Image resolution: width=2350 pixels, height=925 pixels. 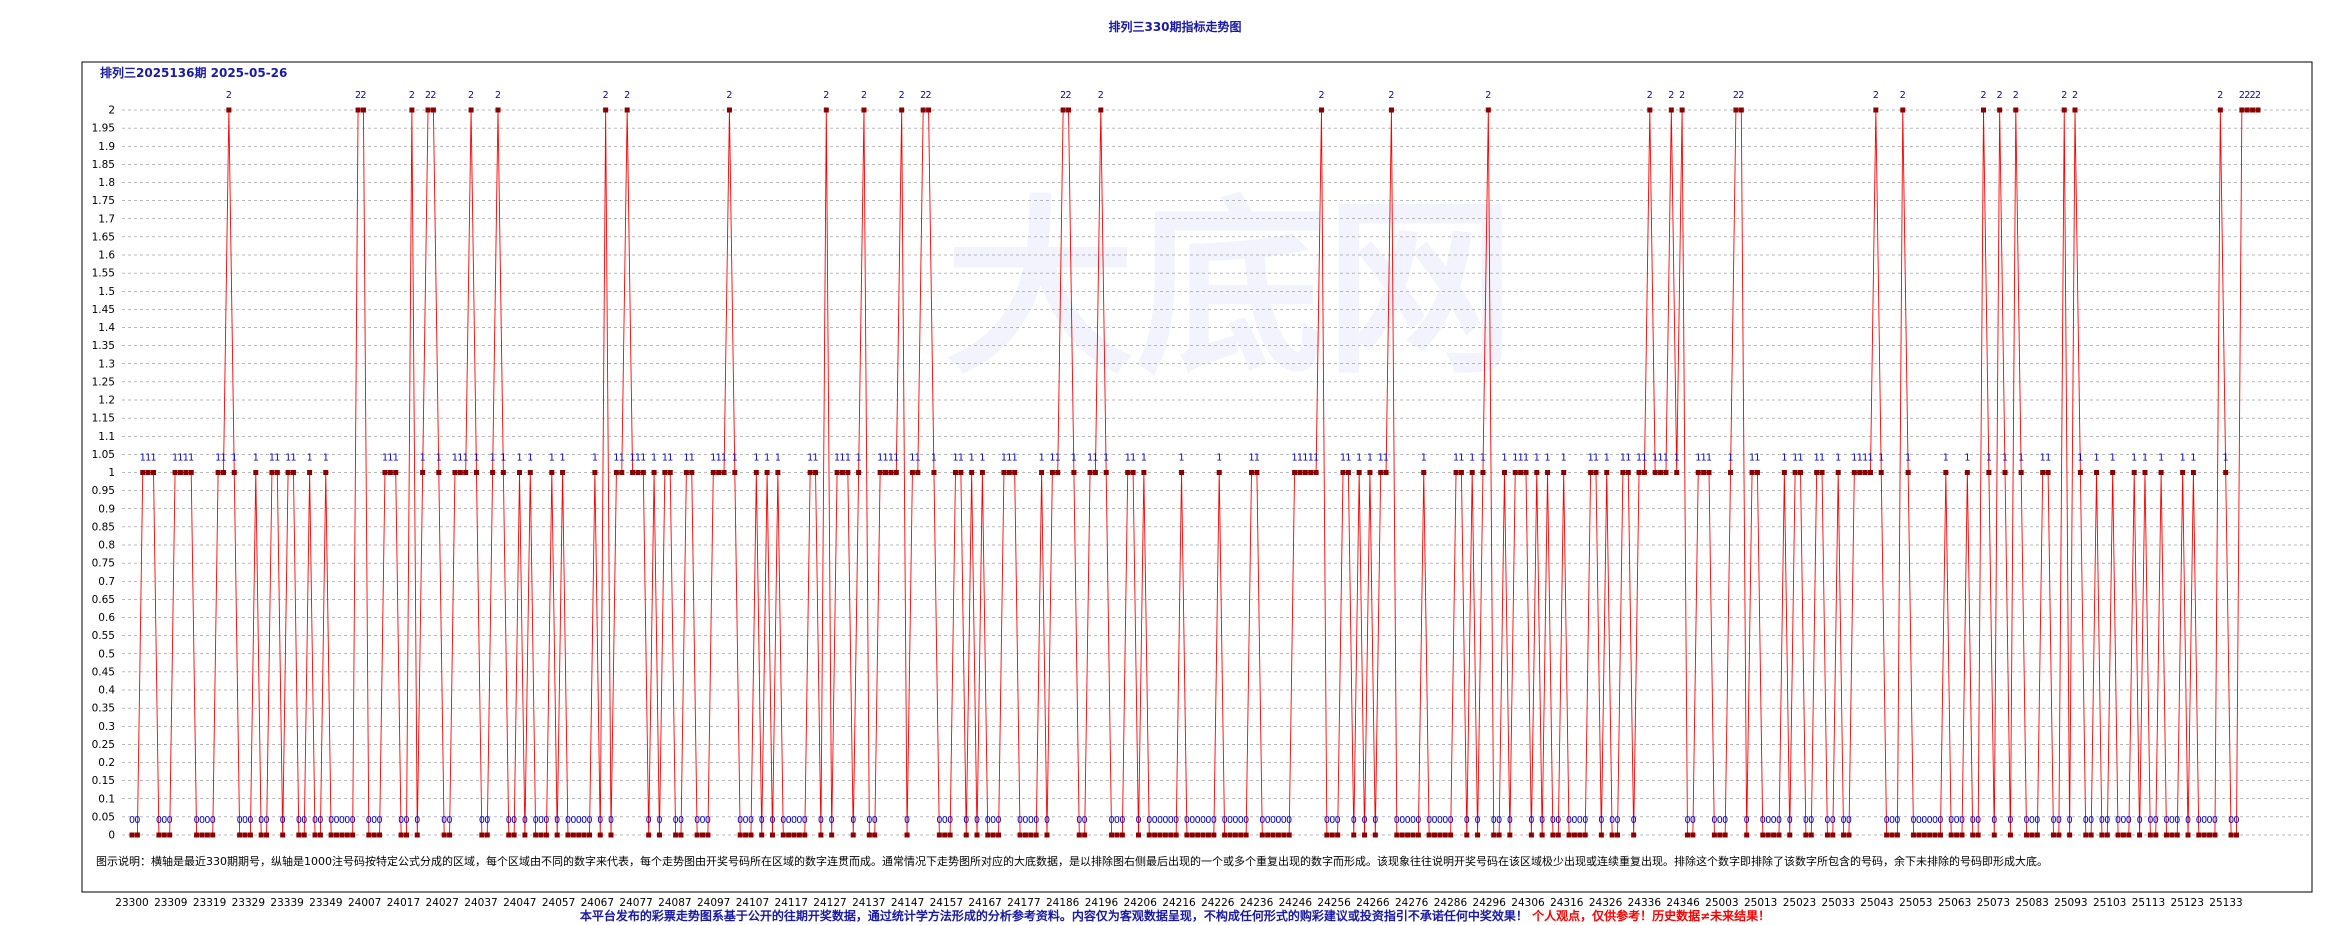 What do you see at coordinates (1721, 903) in the screenshot?
I see `x-tick-label: 25003` at bounding box center [1721, 903].